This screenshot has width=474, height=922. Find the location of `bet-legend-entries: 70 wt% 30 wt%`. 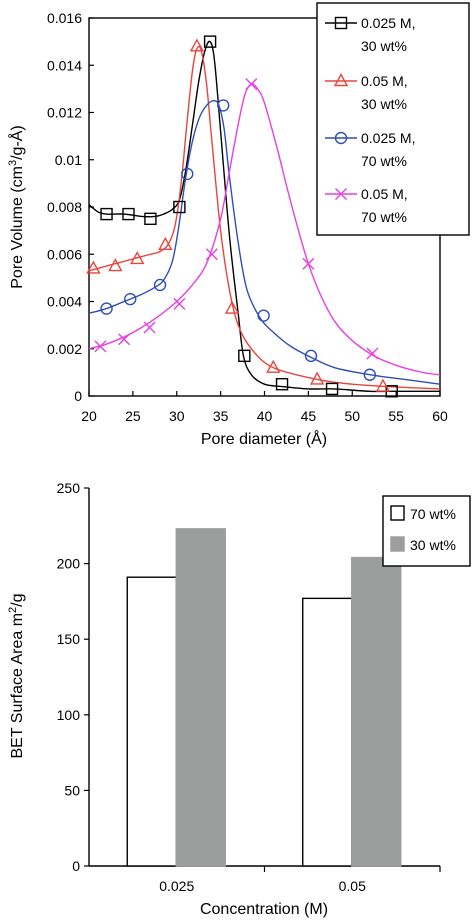

bet-legend-entries: 70 wt% 30 wt% is located at coordinates (423, 529).